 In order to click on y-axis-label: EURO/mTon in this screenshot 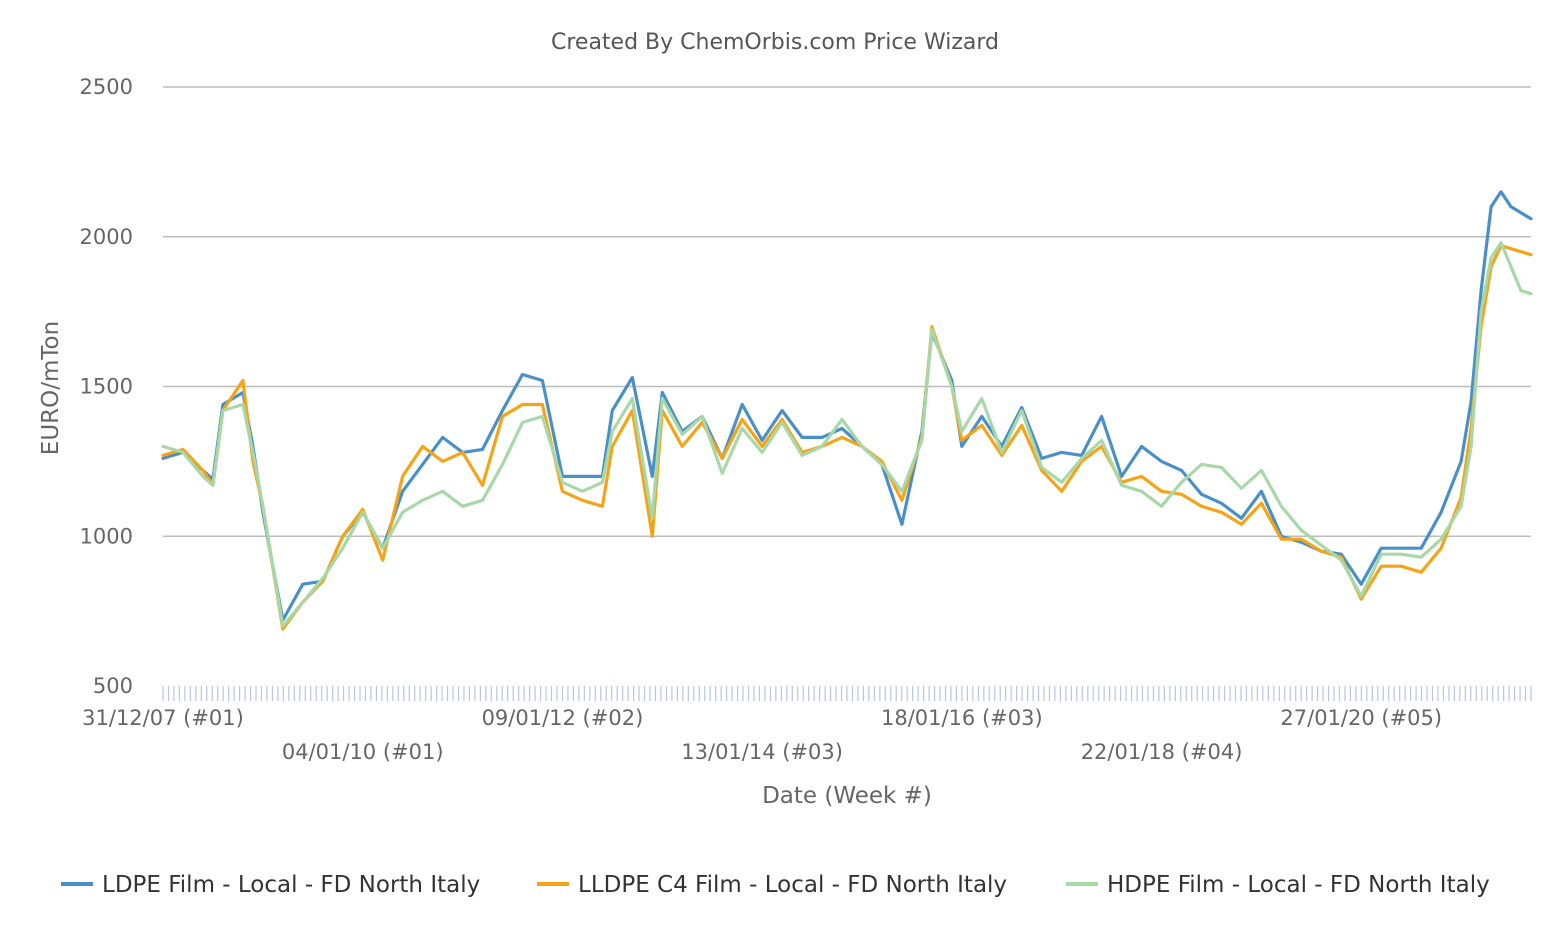, I will do `click(51, 388)`.